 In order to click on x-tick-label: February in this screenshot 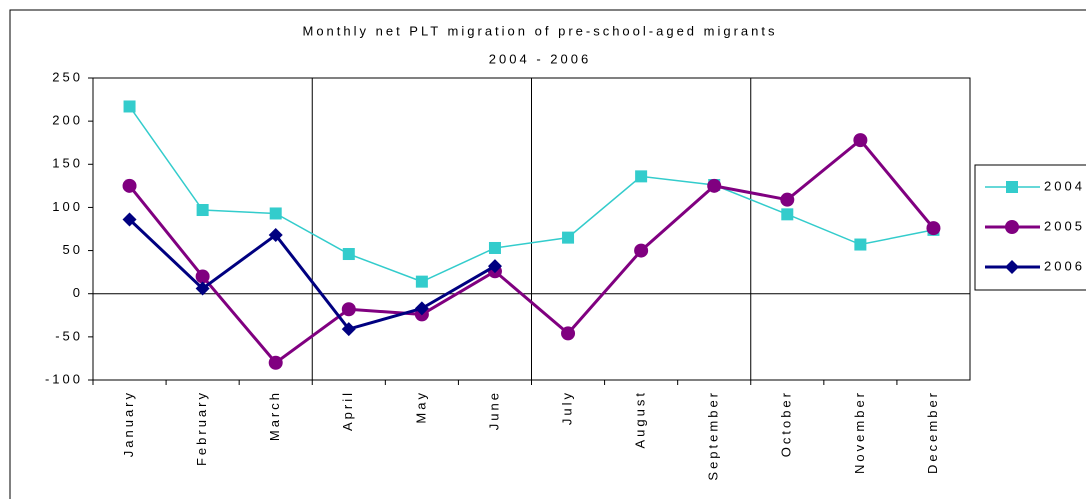, I will do `click(201, 428)`.